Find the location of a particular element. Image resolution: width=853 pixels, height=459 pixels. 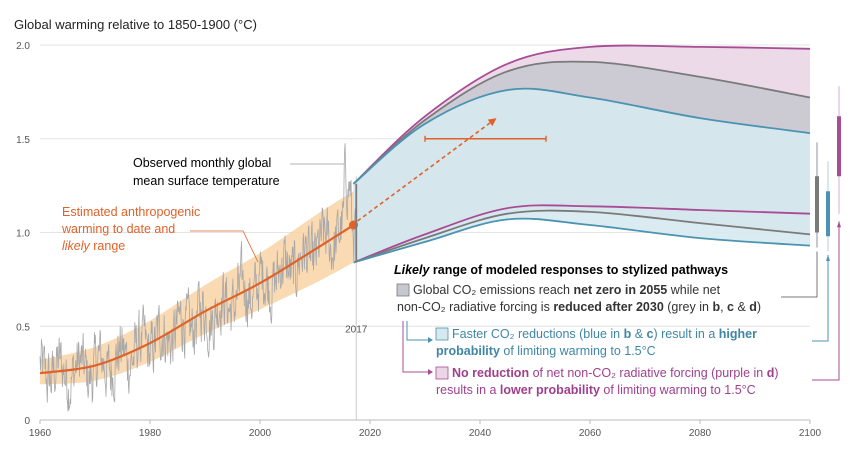

y-tick-label: 2.0 is located at coordinates (23, 46).